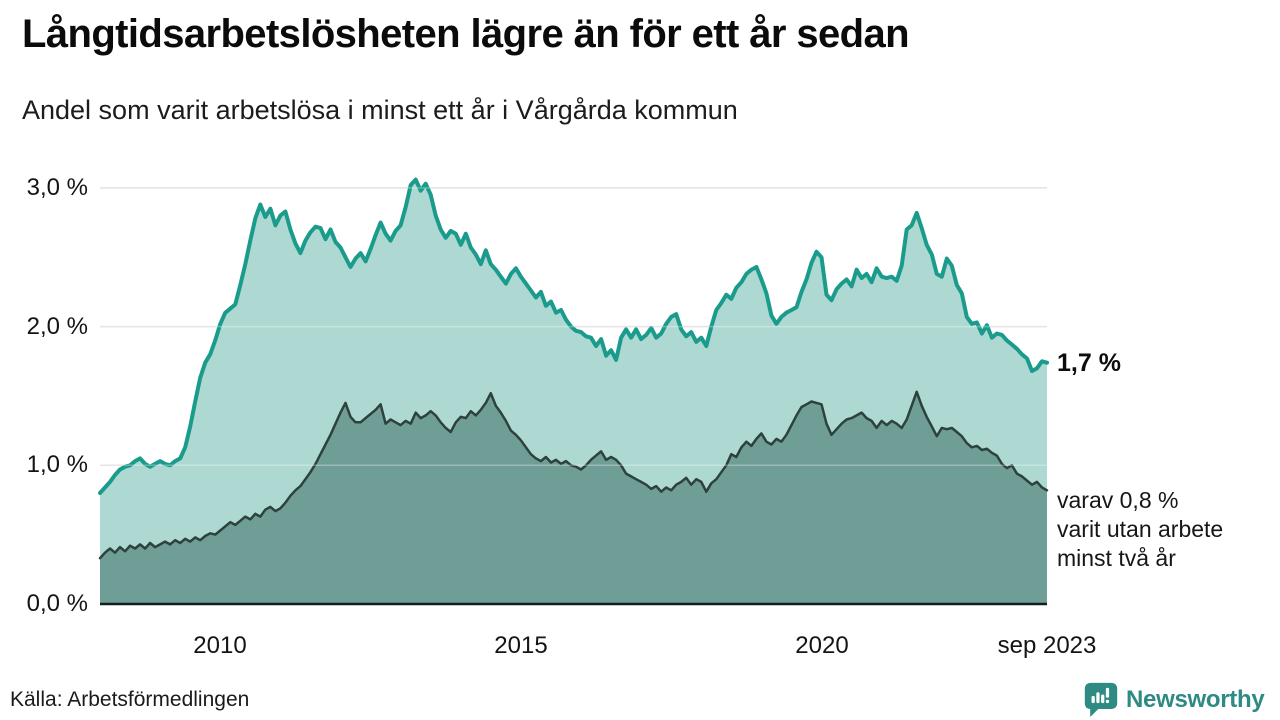  I want to click on newsworthy-wordmark: Newsworthy, so click(1195, 699).